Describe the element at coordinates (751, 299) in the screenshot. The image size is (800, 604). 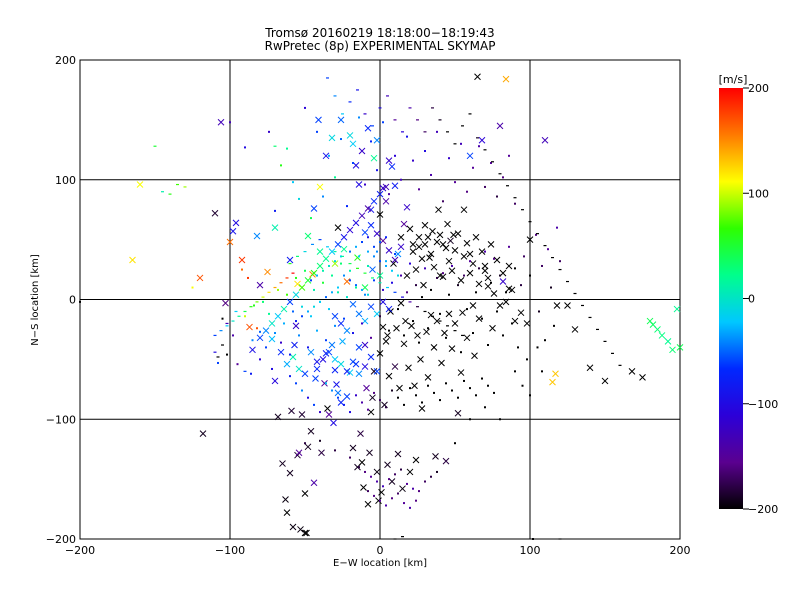
I see `colorbar-tick-label: 0` at that location.